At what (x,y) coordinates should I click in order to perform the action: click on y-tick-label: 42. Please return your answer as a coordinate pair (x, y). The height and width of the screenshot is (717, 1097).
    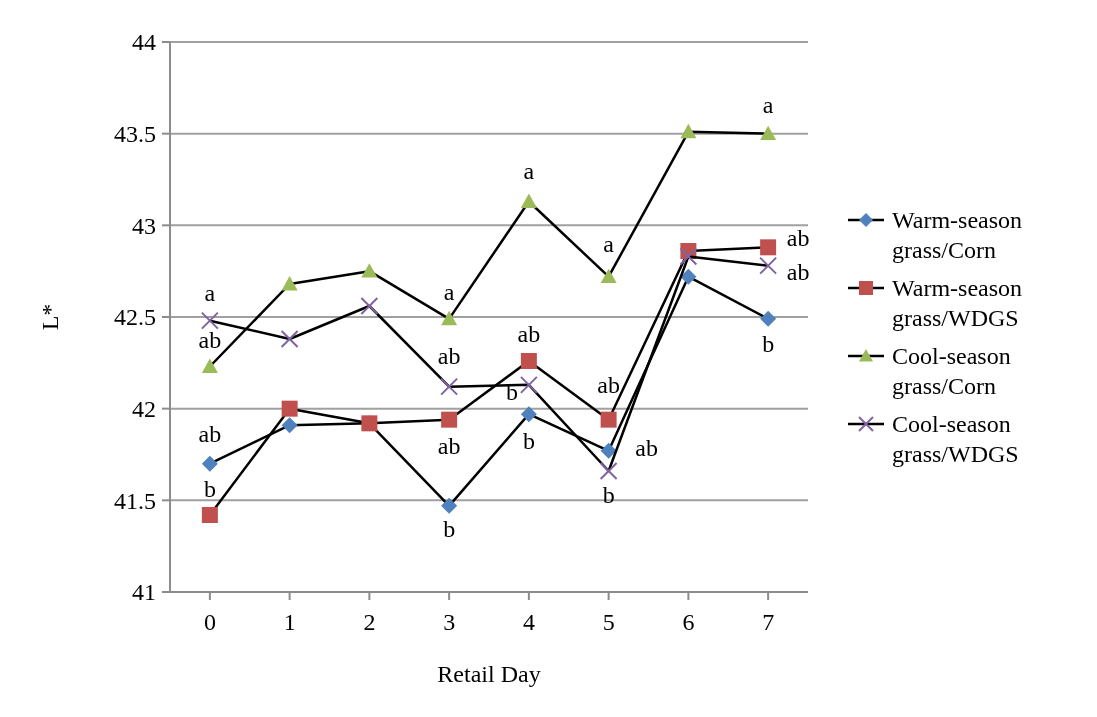
    Looking at the image, I should click on (144, 409).